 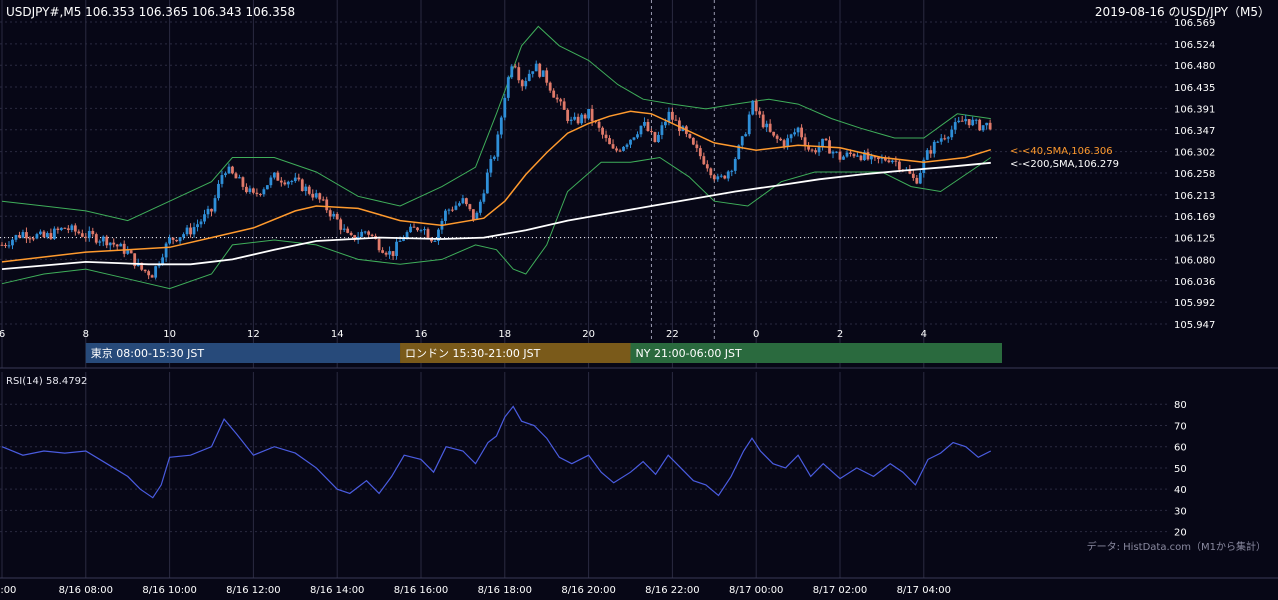 I want to click on datetime-tick-label: 8/16 10:00, so click(x=169, y=590).